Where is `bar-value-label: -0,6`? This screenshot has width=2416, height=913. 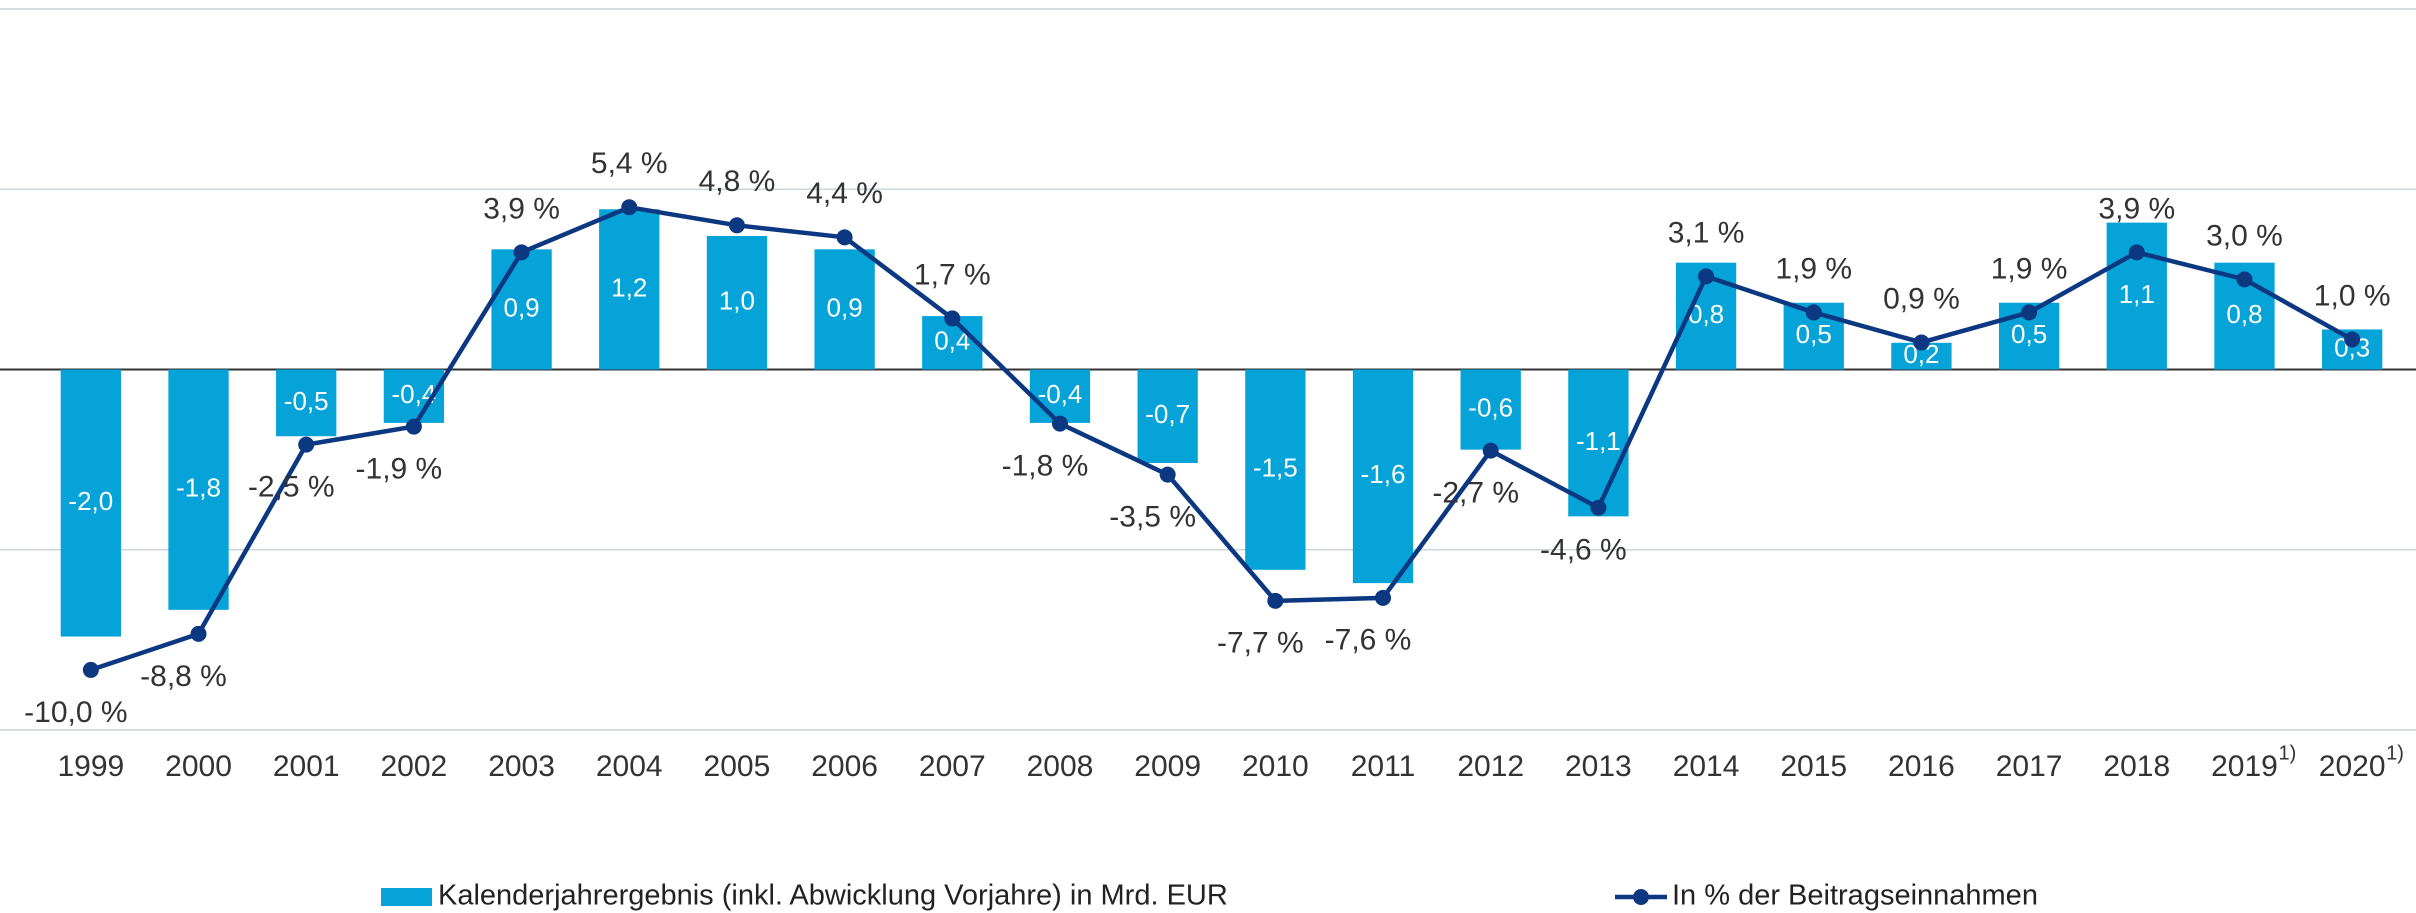
bar-value-label: -0,6 is located at coordinates (1490, 407).